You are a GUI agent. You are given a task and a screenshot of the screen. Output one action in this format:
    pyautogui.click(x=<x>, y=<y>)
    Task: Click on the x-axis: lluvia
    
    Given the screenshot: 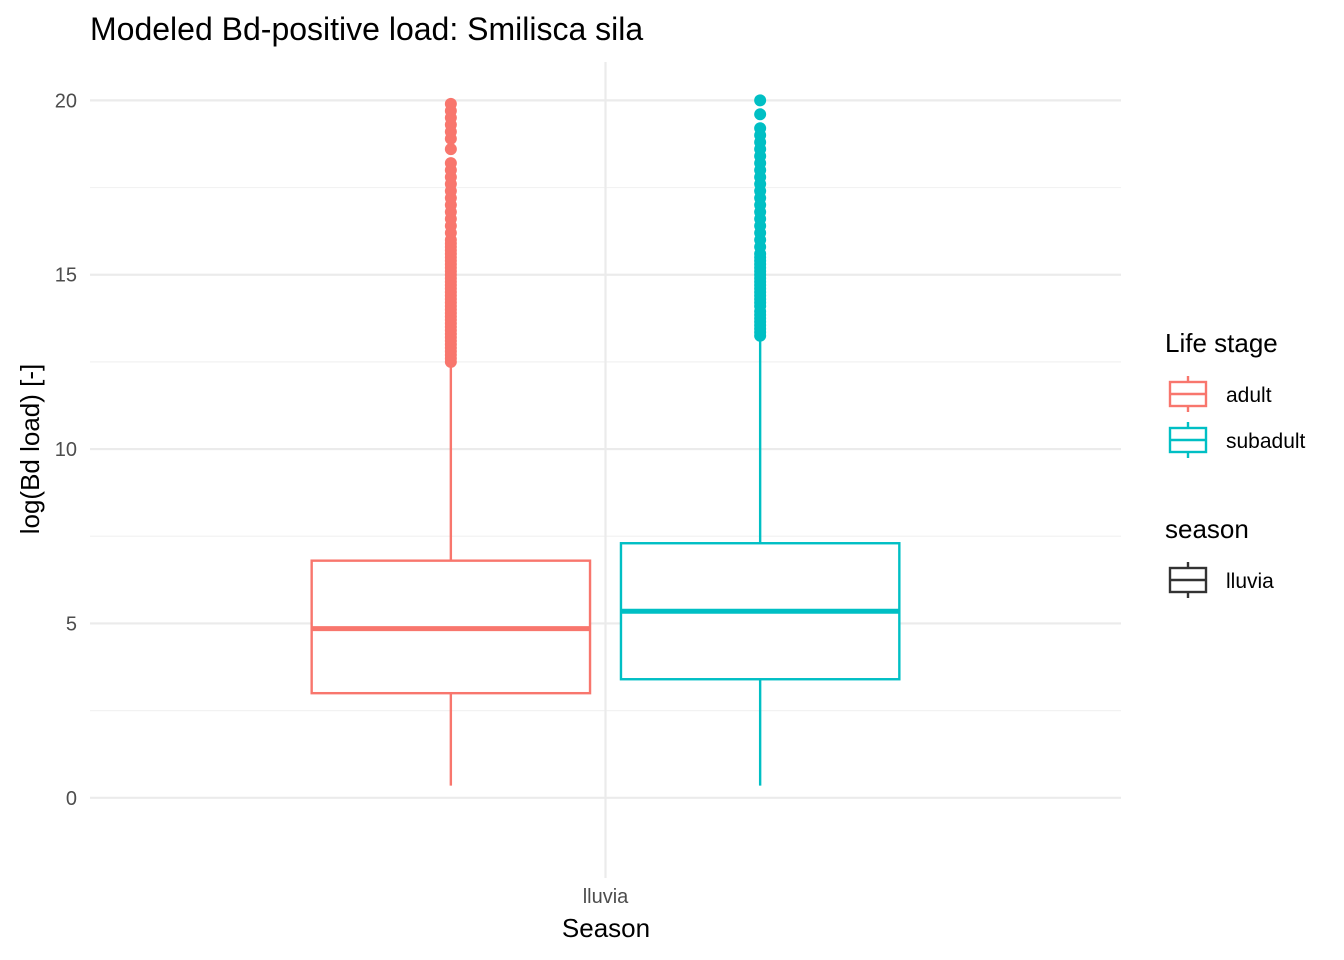 What is the action you would take?
    pyautogui.click(x=606, y=897)
    